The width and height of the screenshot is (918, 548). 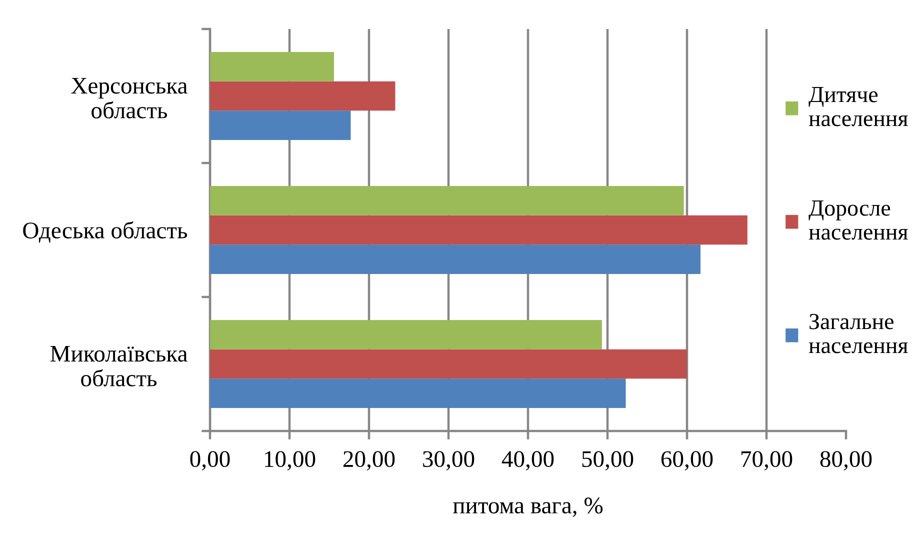 I want to click on x-tick-label: 70,00, so click(x=766, y=460).